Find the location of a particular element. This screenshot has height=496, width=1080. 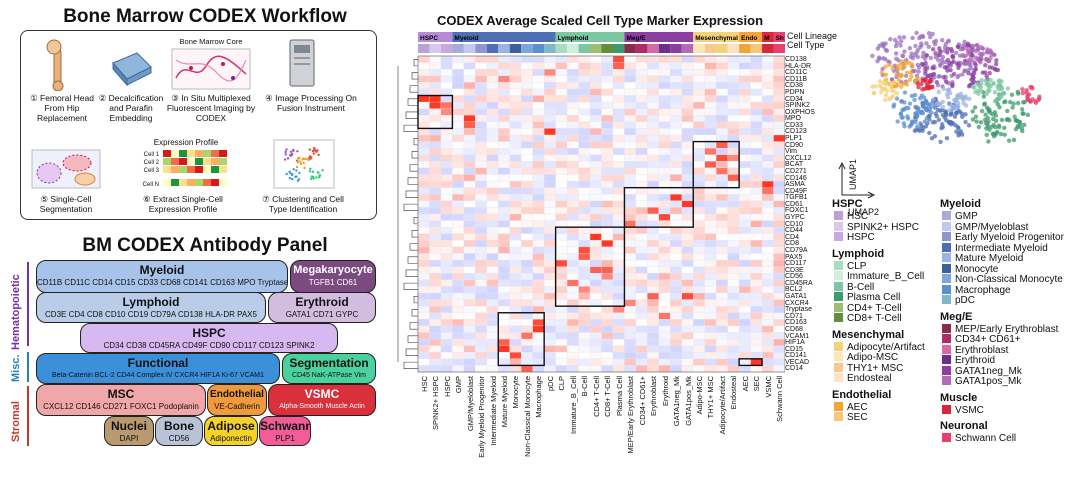

row-label: CD90 is located at coordinates (794, 145).